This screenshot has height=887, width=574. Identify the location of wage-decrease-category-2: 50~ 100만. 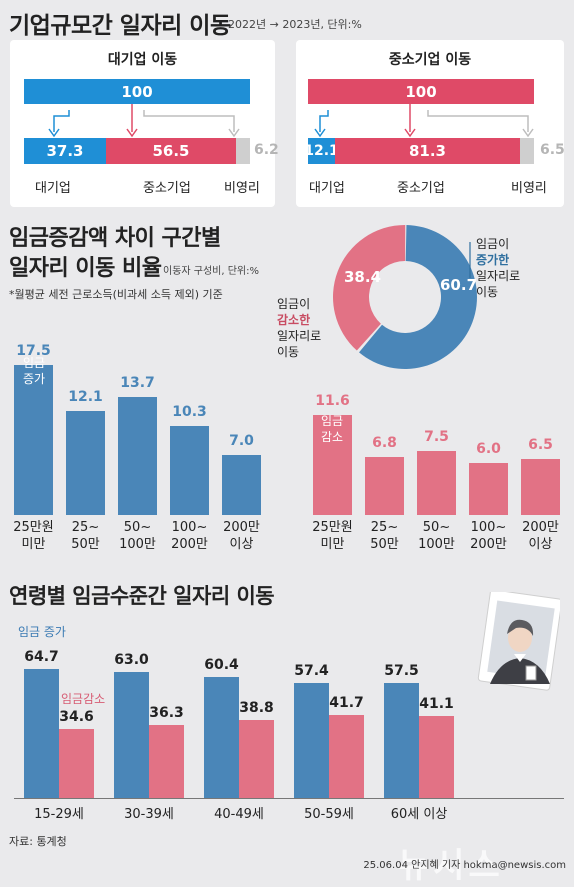
(436, 536).